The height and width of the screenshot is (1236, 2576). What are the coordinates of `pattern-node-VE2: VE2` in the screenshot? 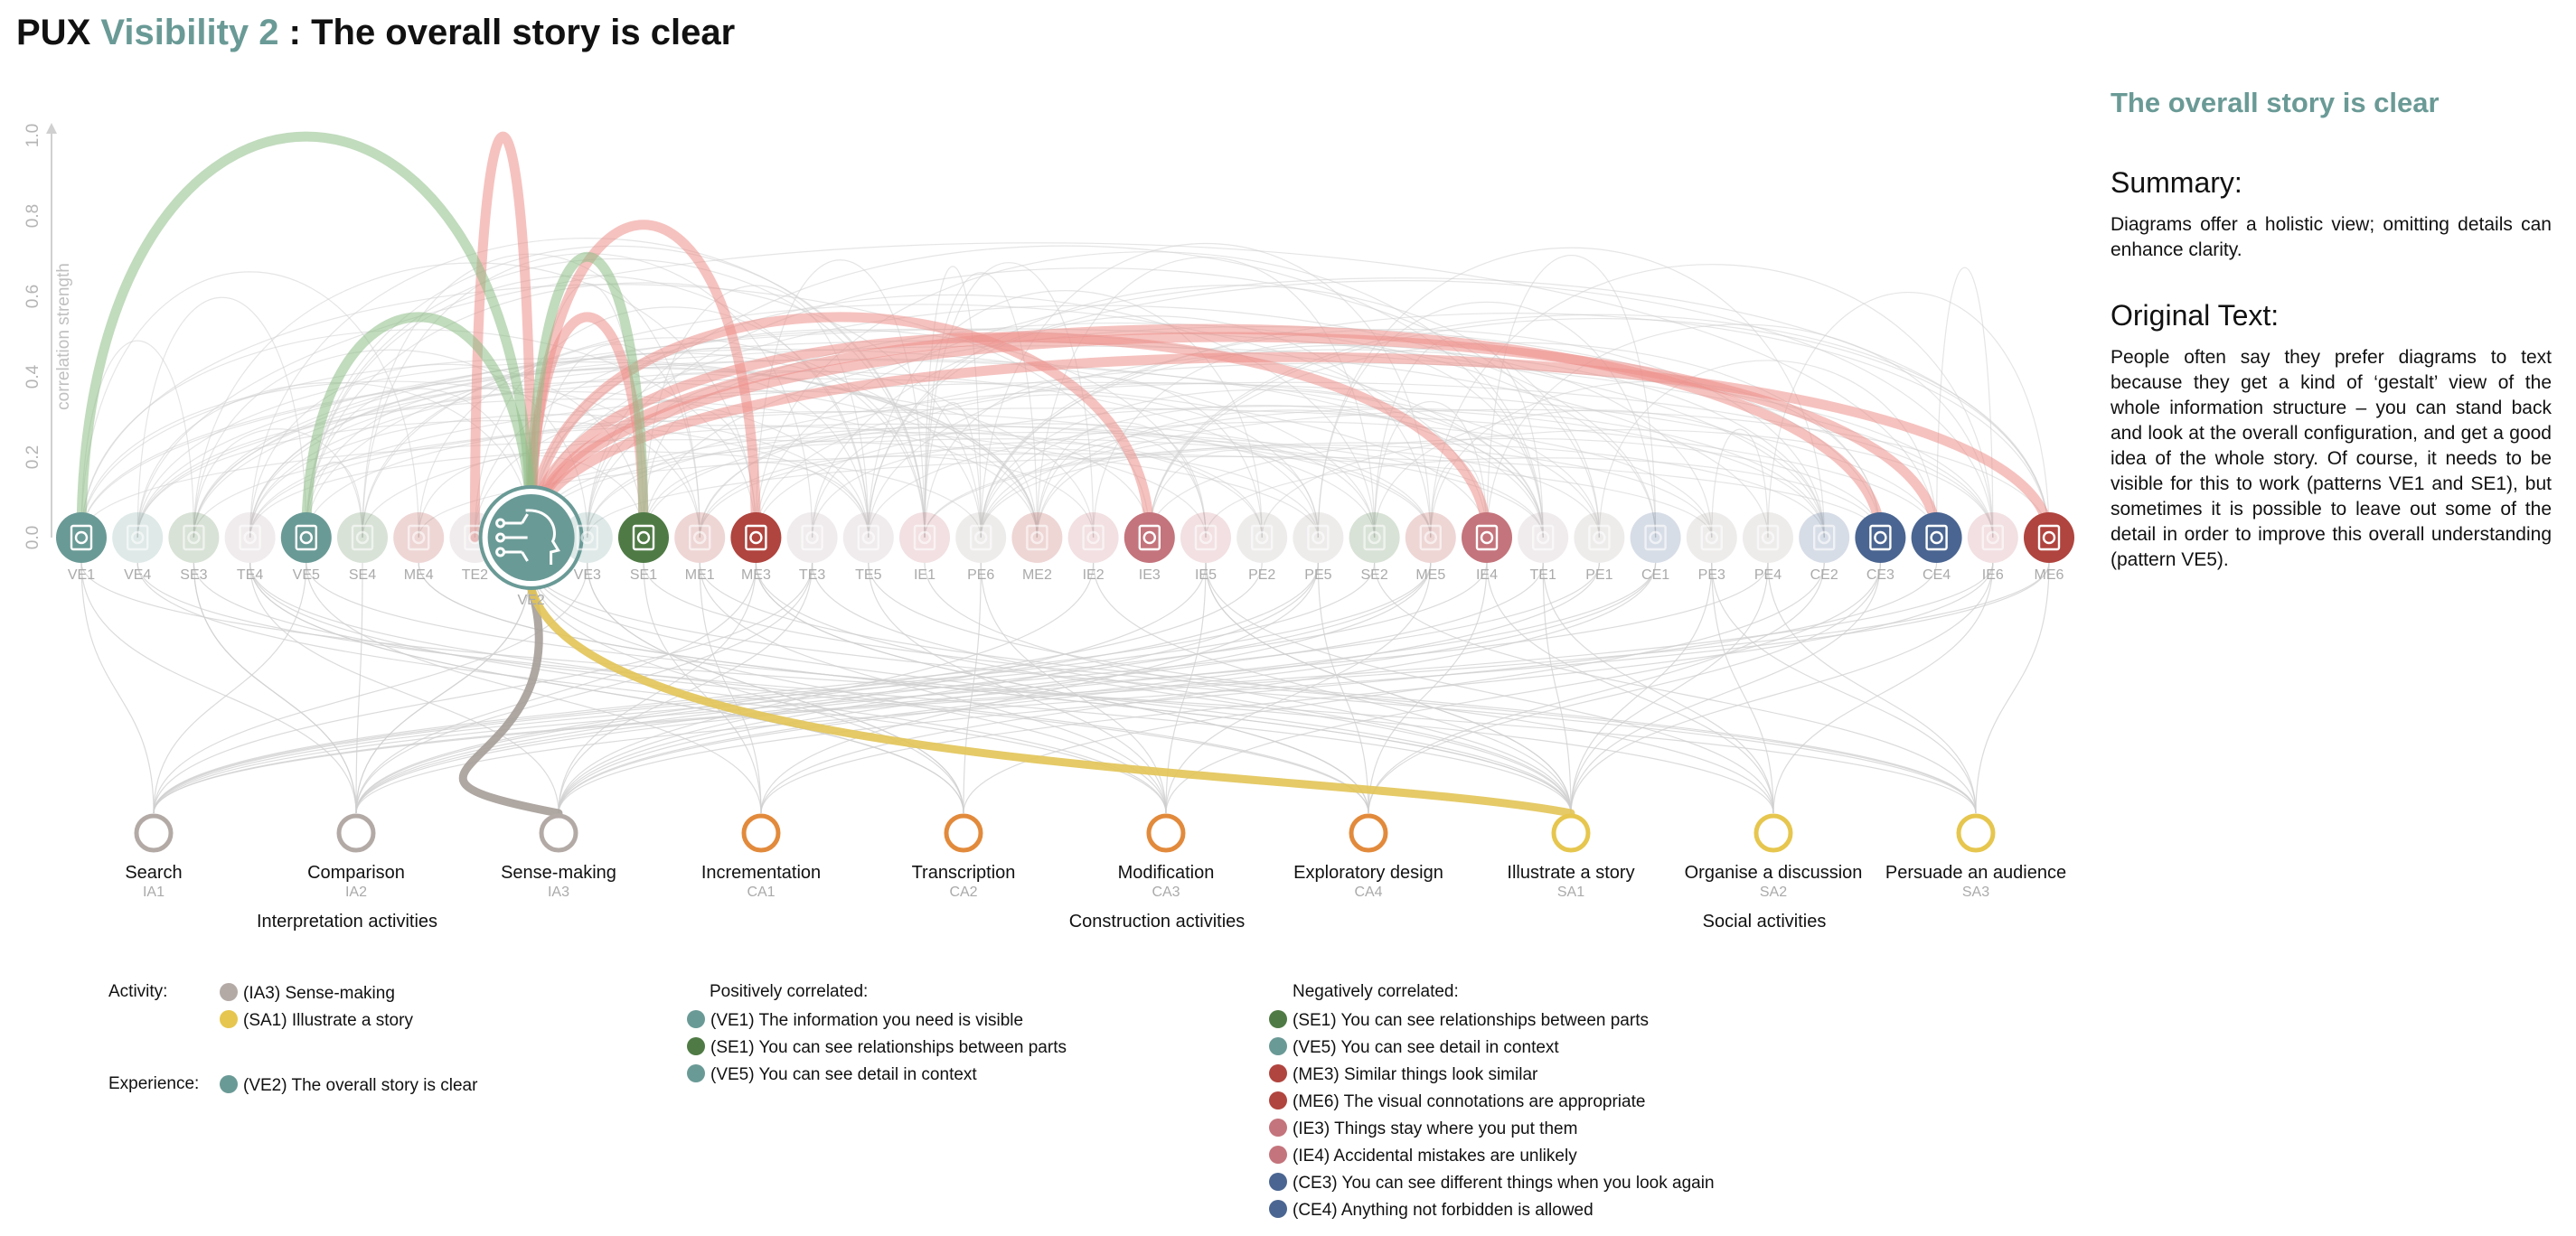 It's located at (531, 546).